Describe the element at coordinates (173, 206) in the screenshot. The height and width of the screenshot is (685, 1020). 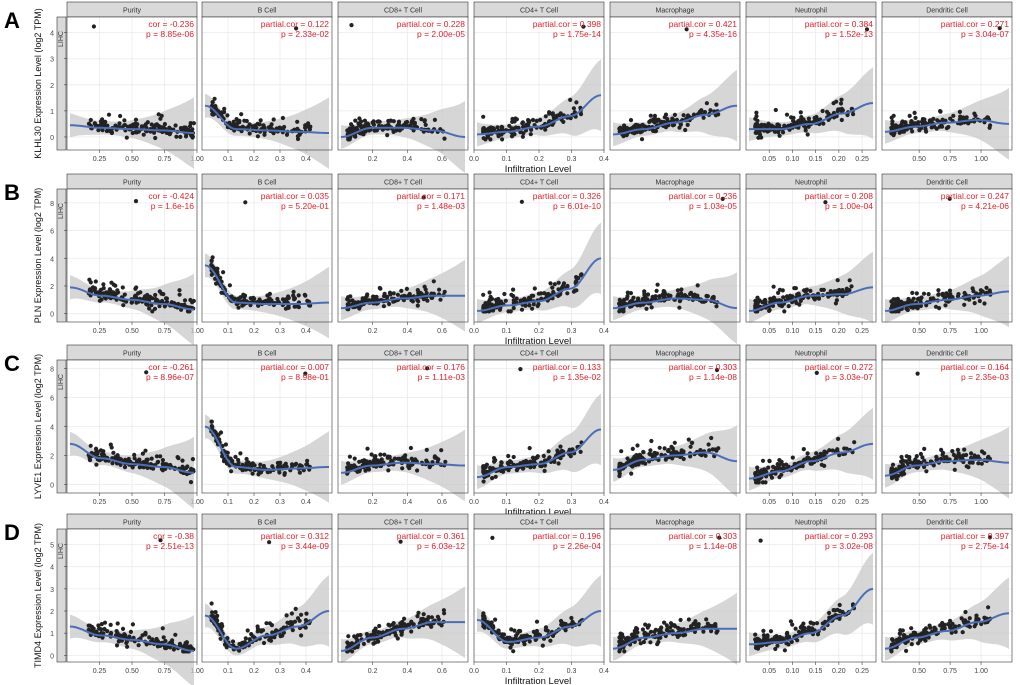
I see `p-value-label: p = 1.6e-16` at that location.